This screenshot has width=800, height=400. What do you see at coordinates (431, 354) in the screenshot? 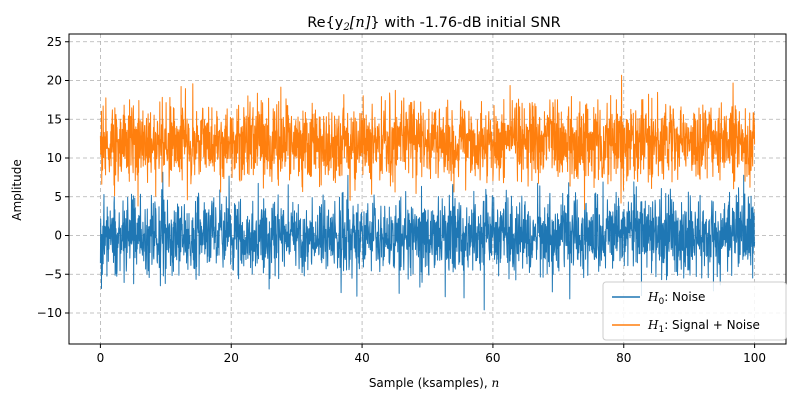
I see `x-axis-ticks: 0 20 40 60 80 100` at bounding box center [431, 354].